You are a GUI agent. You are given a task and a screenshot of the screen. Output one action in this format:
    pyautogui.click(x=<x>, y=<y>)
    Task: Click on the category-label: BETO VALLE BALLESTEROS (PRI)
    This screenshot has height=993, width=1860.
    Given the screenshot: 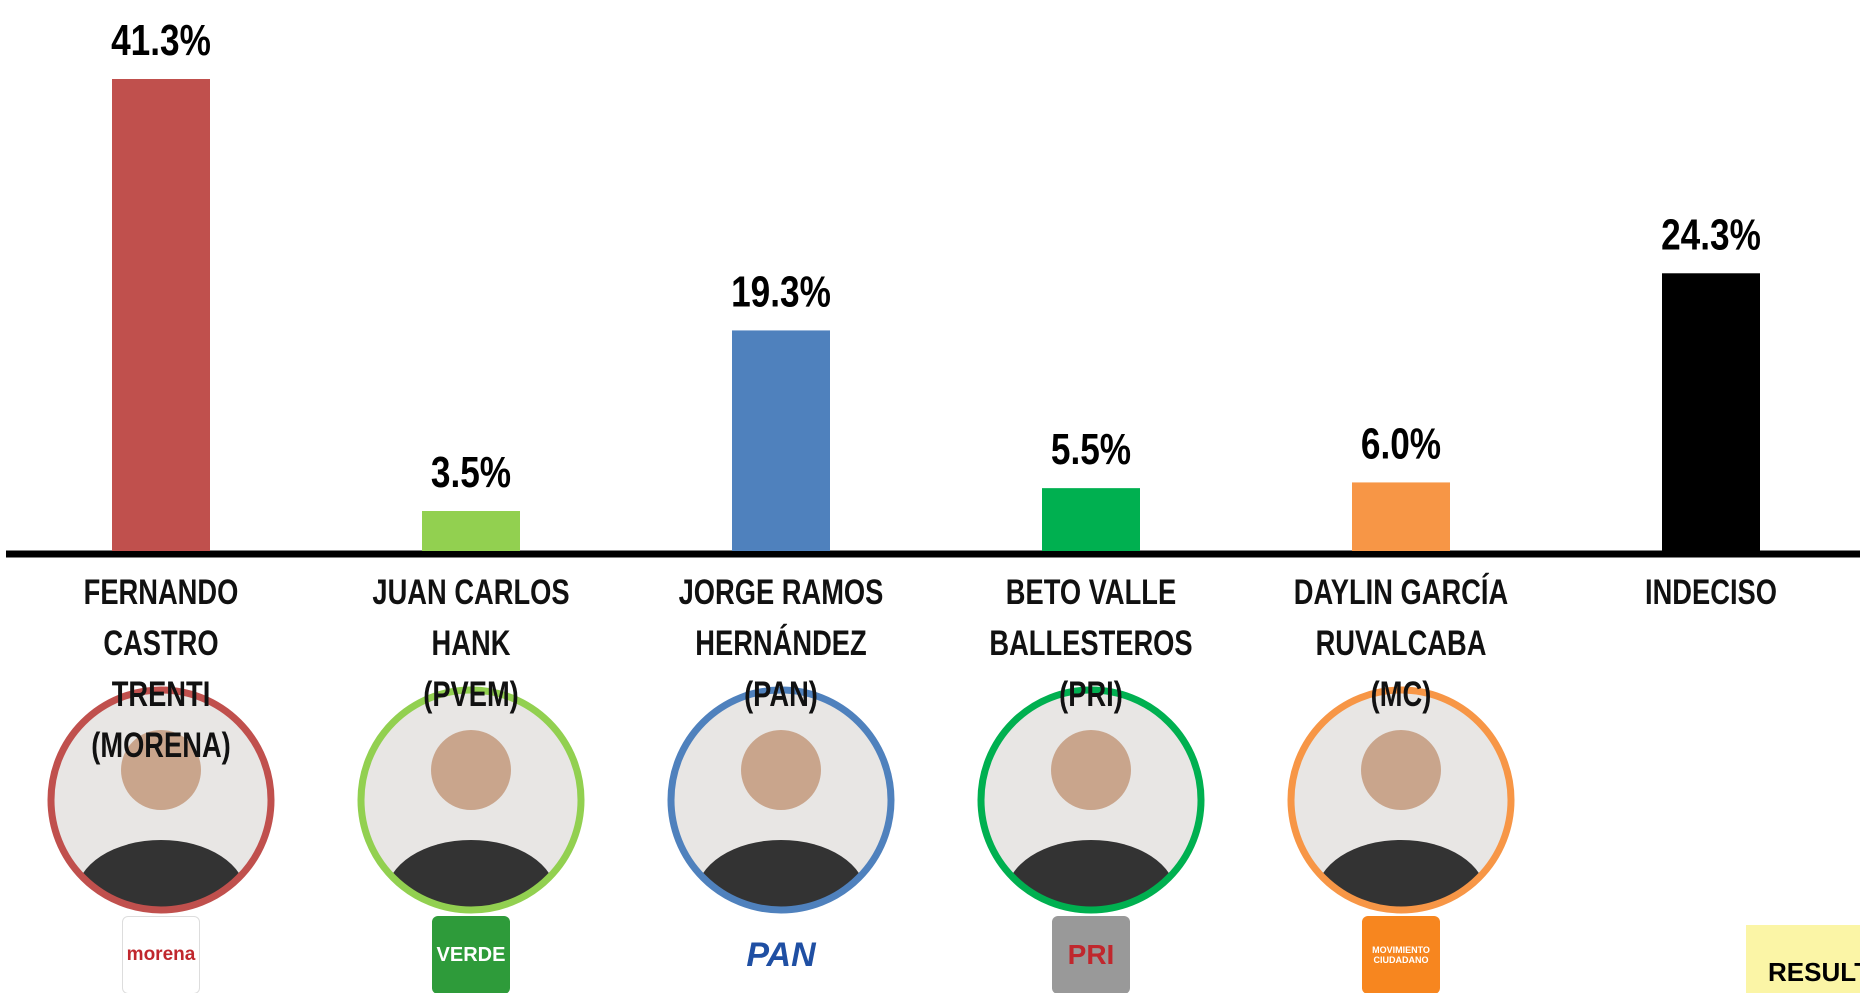 What is the action you would take?
    pyautogui.click(x=1091, y=643)
    